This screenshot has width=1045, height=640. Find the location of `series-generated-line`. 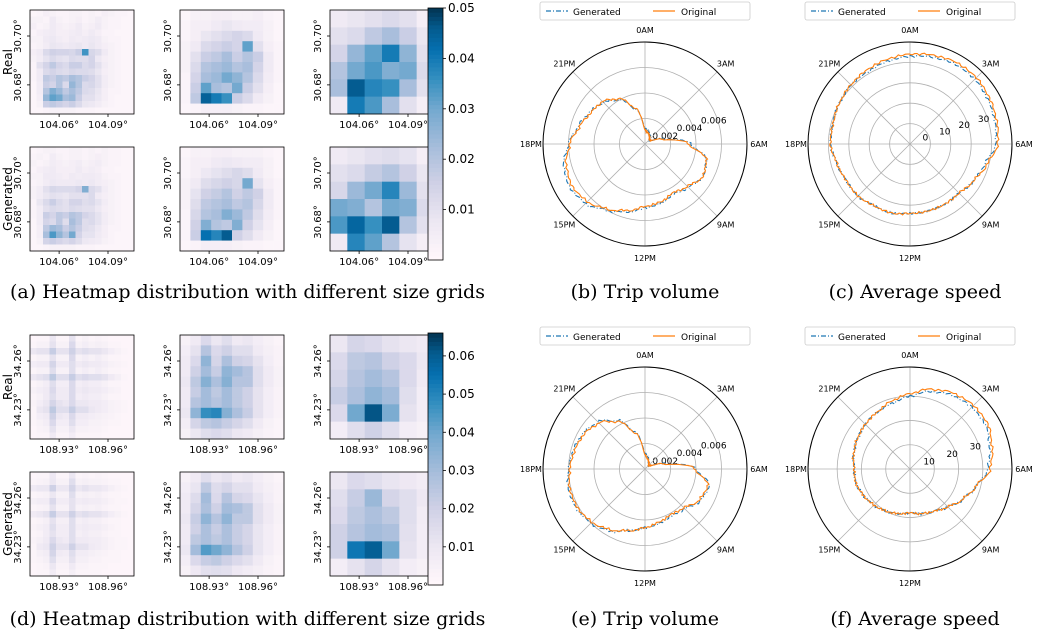

series-generated-line is located at coordinates (921, 452).